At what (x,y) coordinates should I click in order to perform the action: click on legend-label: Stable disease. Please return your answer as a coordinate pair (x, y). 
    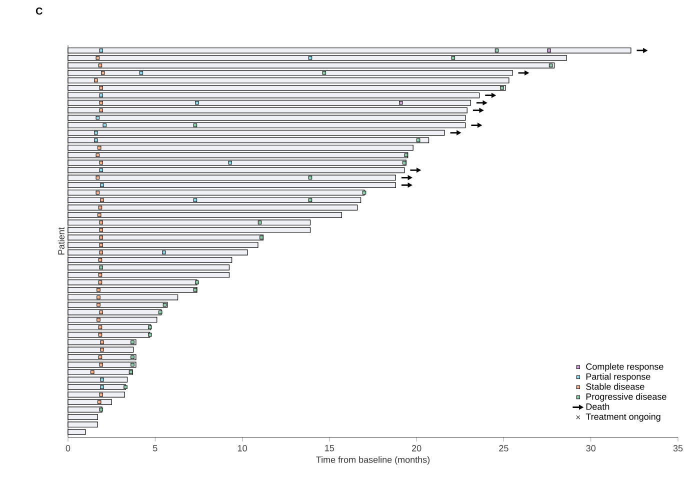
    Looking at the image, I should click on (615, 386).